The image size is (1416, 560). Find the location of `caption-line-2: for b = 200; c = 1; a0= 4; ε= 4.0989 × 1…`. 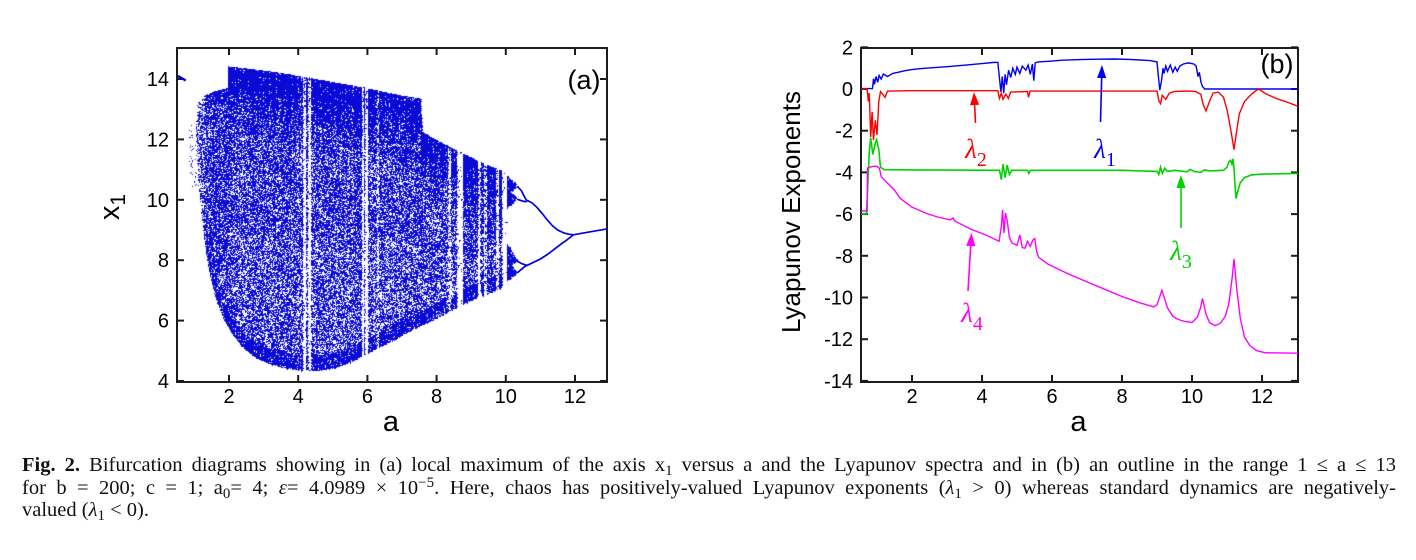

caption-line-2: for b = 200; c = 1; a0= 4; ε= 4.0989 × 1… is located at coordinates (709, 488).